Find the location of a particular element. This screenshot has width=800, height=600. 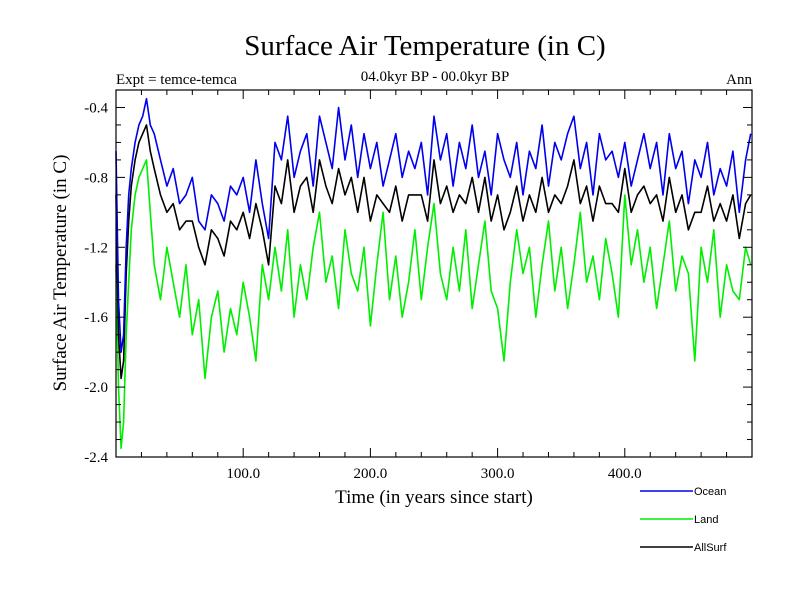

chart-title: Surface Air Temperature (in C) is located at coordinates (424, 46).